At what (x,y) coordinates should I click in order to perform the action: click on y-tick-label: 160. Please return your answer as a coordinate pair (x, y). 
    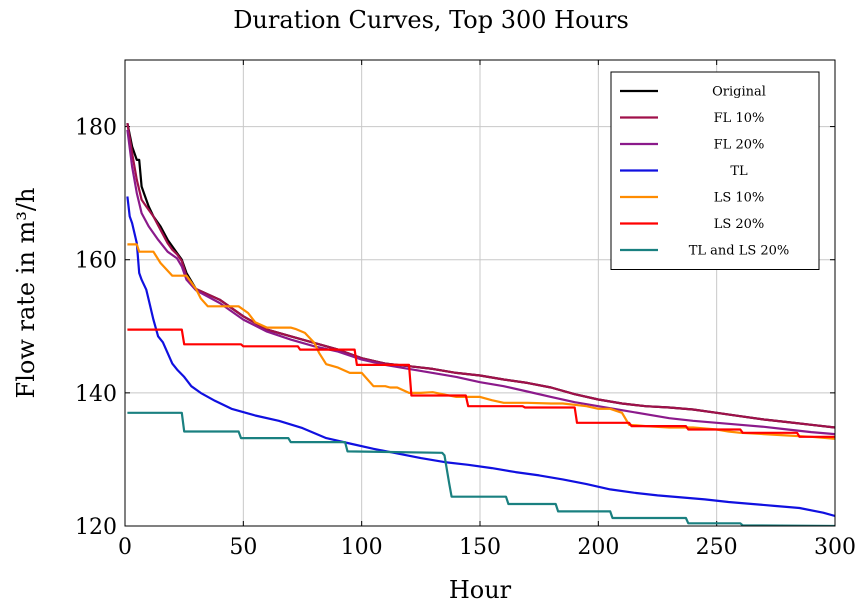
    Looking at the image, I should click on (96, 261).